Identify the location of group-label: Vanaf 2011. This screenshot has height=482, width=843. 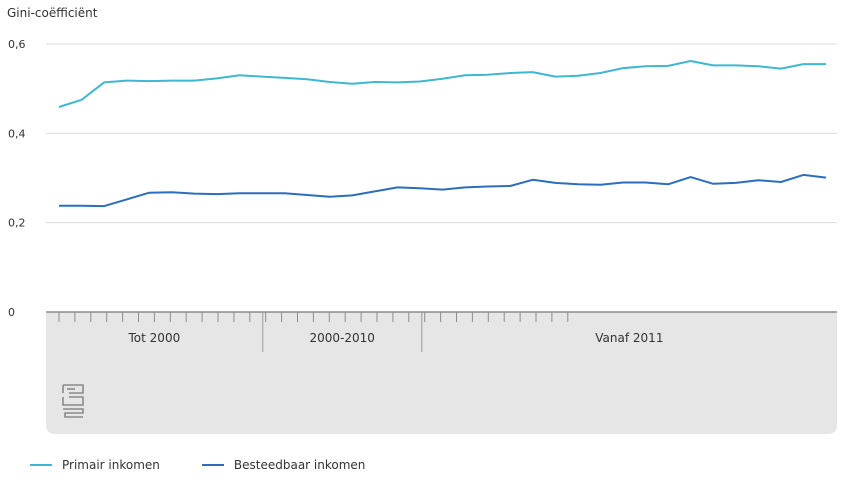
(629, 338).